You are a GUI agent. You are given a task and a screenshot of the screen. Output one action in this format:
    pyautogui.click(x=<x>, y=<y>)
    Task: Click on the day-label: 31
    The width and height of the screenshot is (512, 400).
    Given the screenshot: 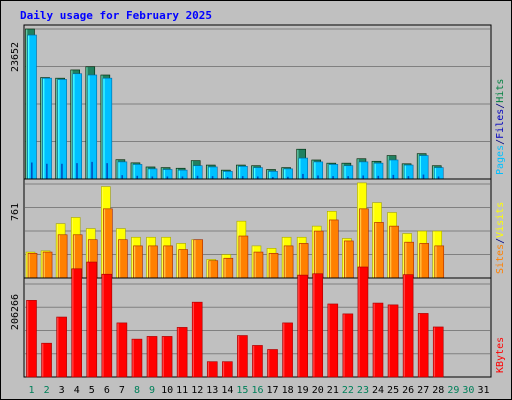 What is the action you would take?
    pyautogui.click(x=483, y=390)
    